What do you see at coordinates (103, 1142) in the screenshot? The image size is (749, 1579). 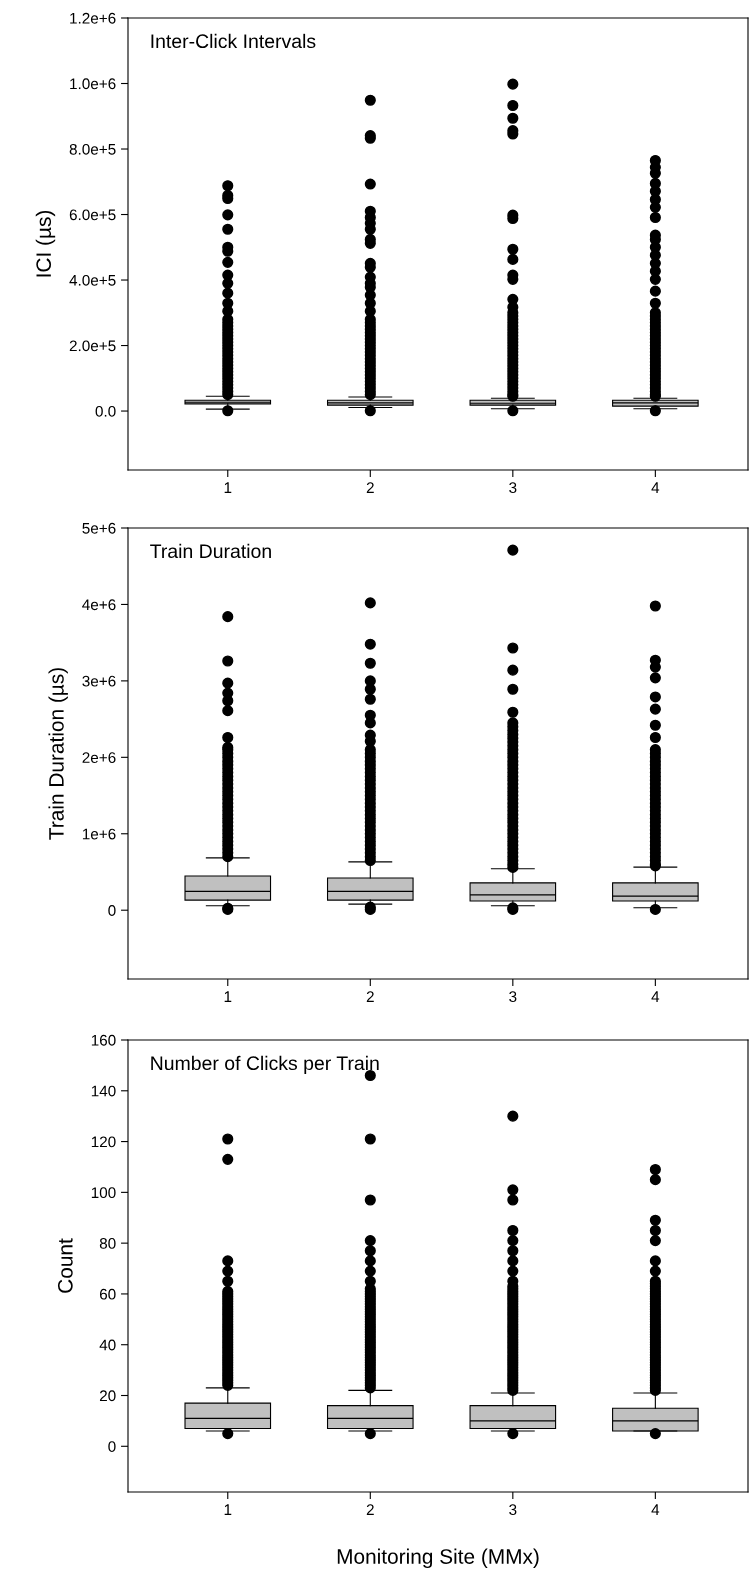 I see `y-tick-label: 120` at bounding box center [103, 1142].